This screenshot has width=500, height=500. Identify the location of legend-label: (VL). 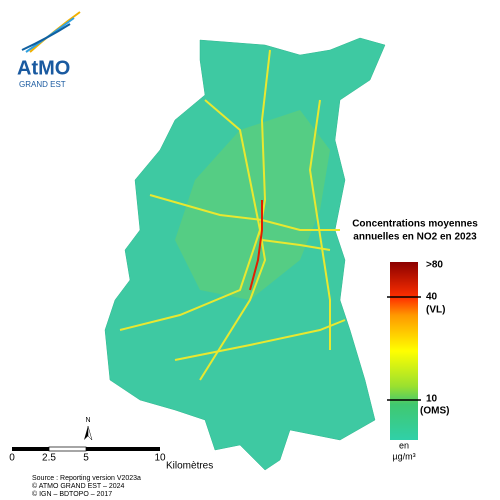
(435, 310).